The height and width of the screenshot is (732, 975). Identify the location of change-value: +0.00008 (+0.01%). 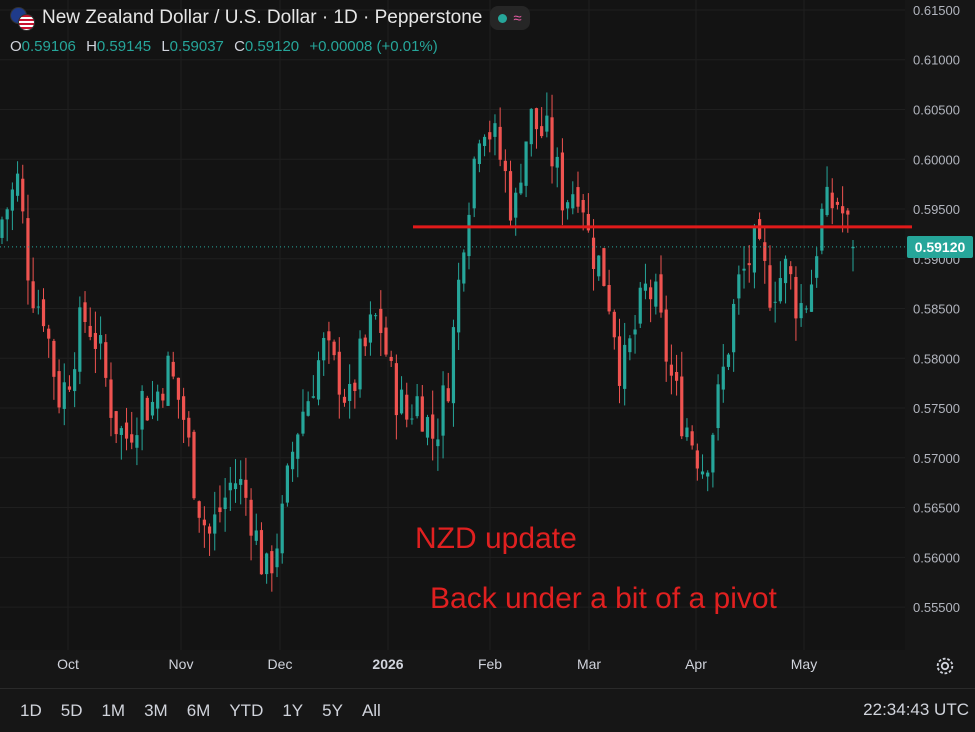
(373, 46).